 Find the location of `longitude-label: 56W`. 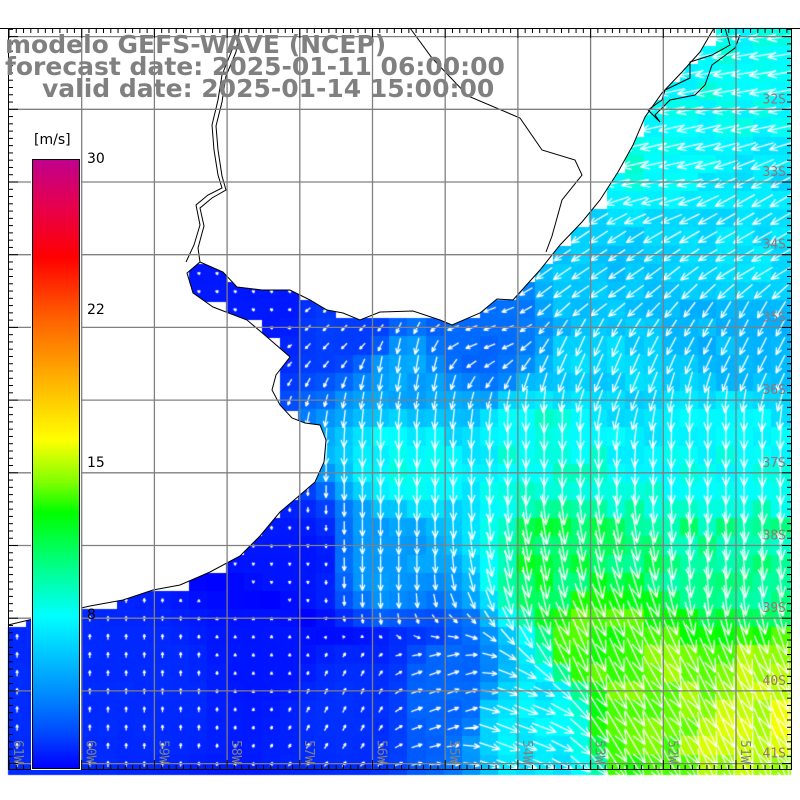

longitude-label: 56W is located at coordinates (381, 752).